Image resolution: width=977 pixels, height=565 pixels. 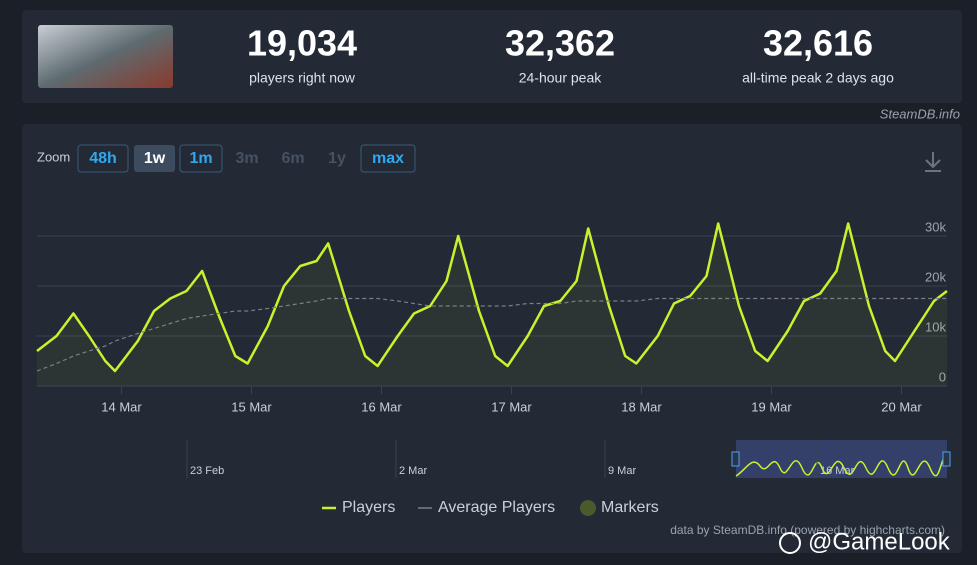 What do you see at coordinates (561, 78) in the screenshot?
I see `stat-label: 24-hour peak` at bounding box center [561, 78].